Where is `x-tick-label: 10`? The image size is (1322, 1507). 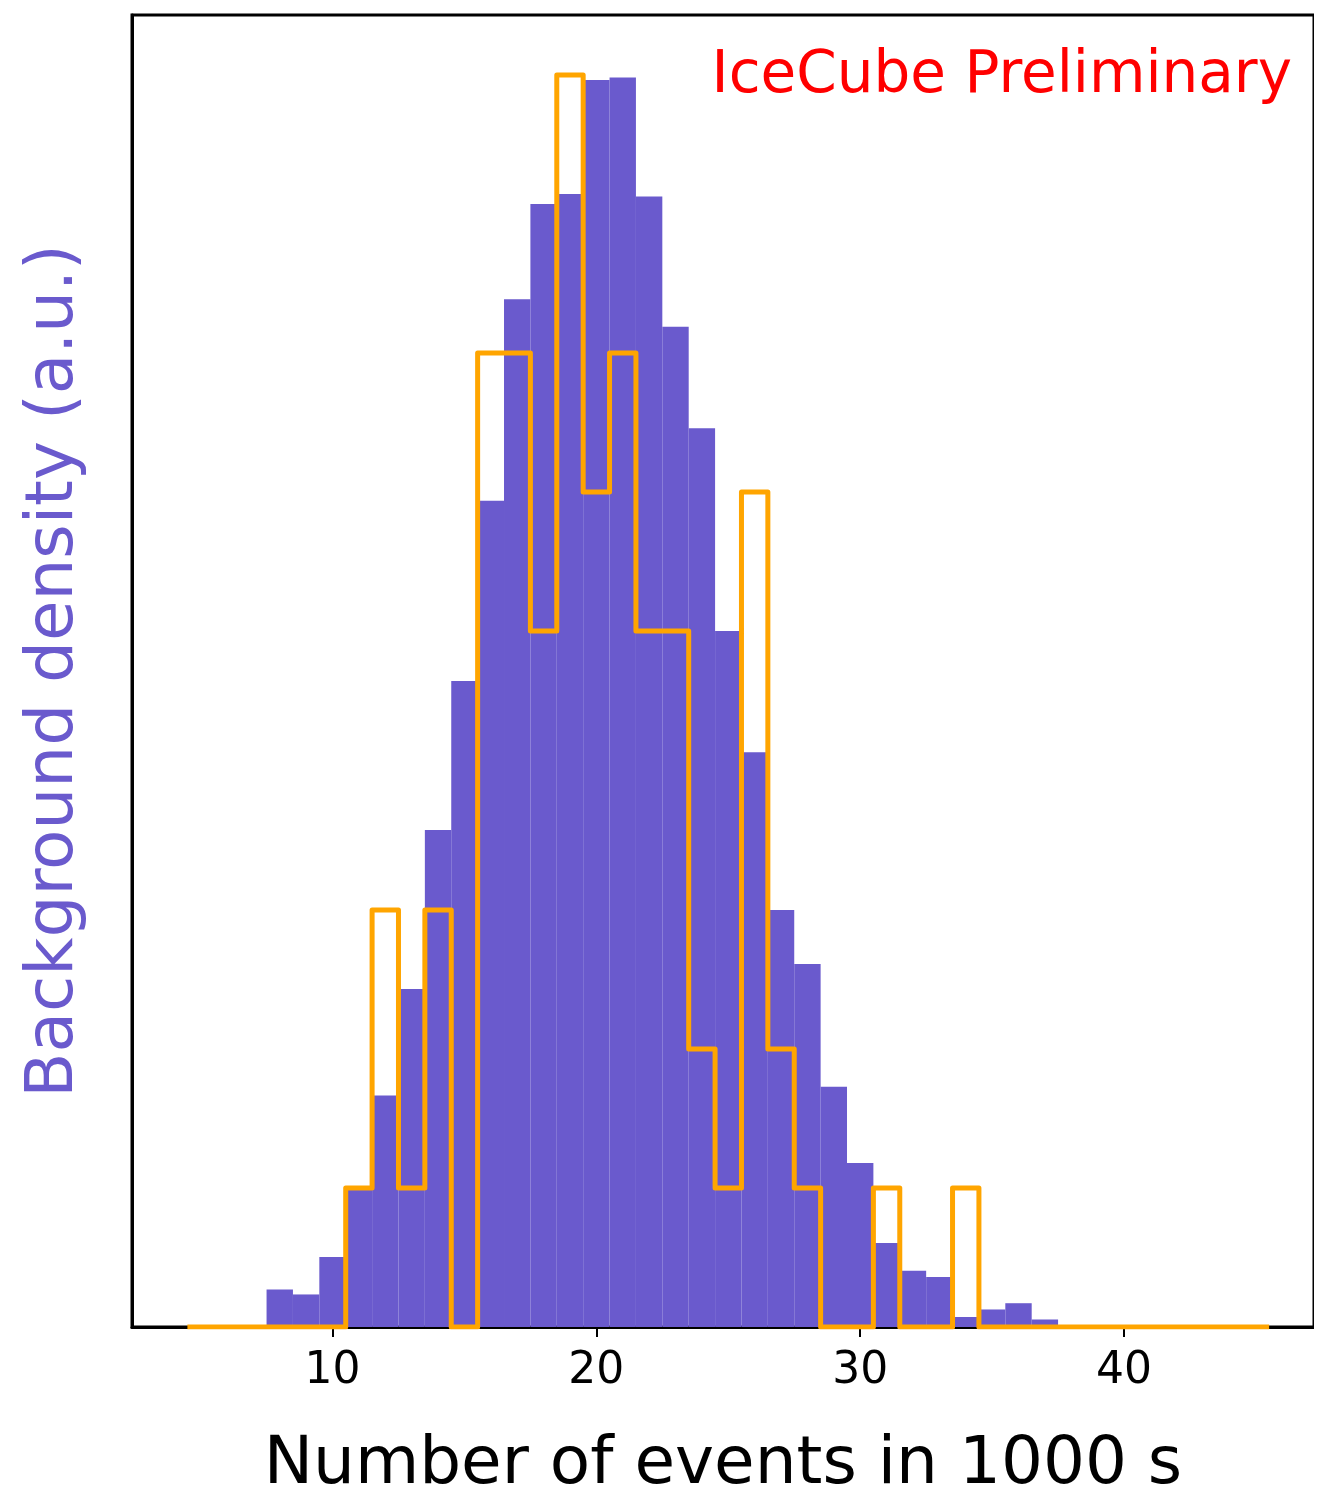
x-tick-label: 10 is located at coordinates (332, 1367).